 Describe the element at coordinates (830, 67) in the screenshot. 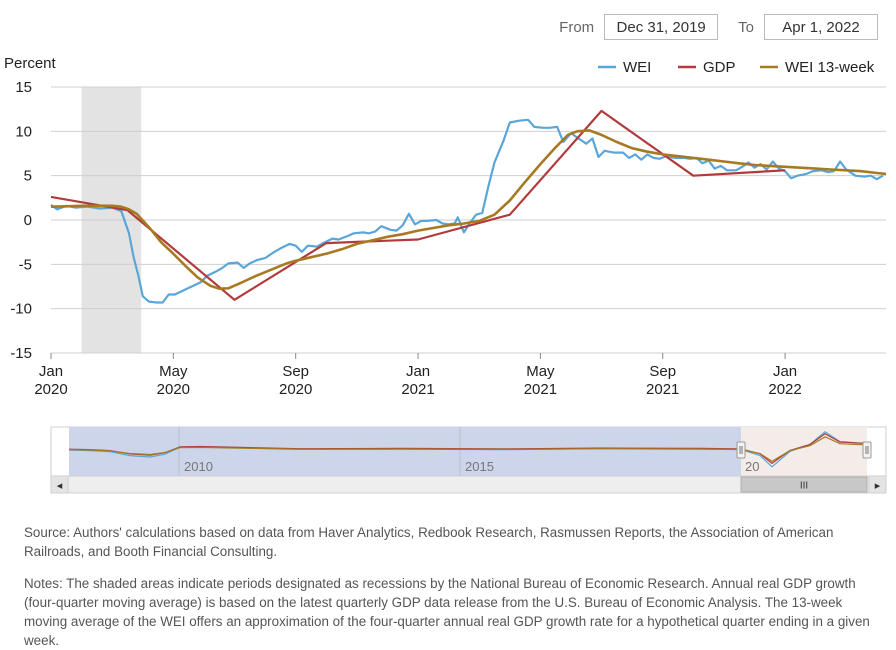

I see `legend-label: WEI 13-week` at that location.